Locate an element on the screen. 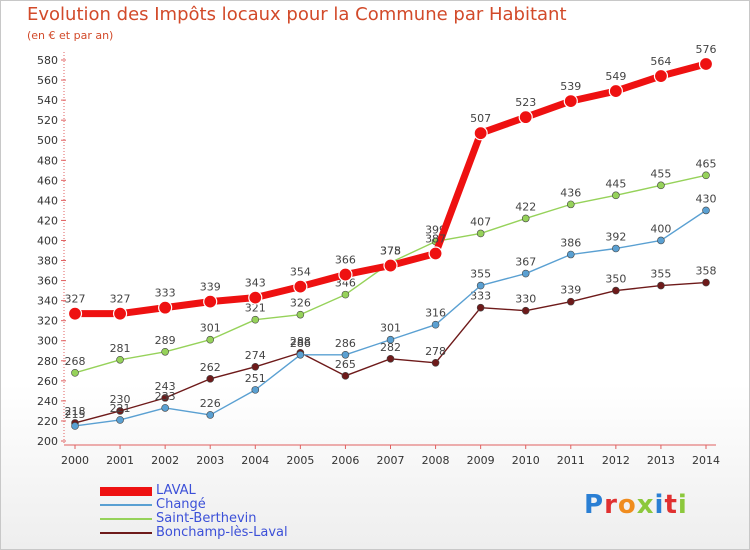  data-label-bonchamp-les-laval: 339 is located at coordinates (570, 290).